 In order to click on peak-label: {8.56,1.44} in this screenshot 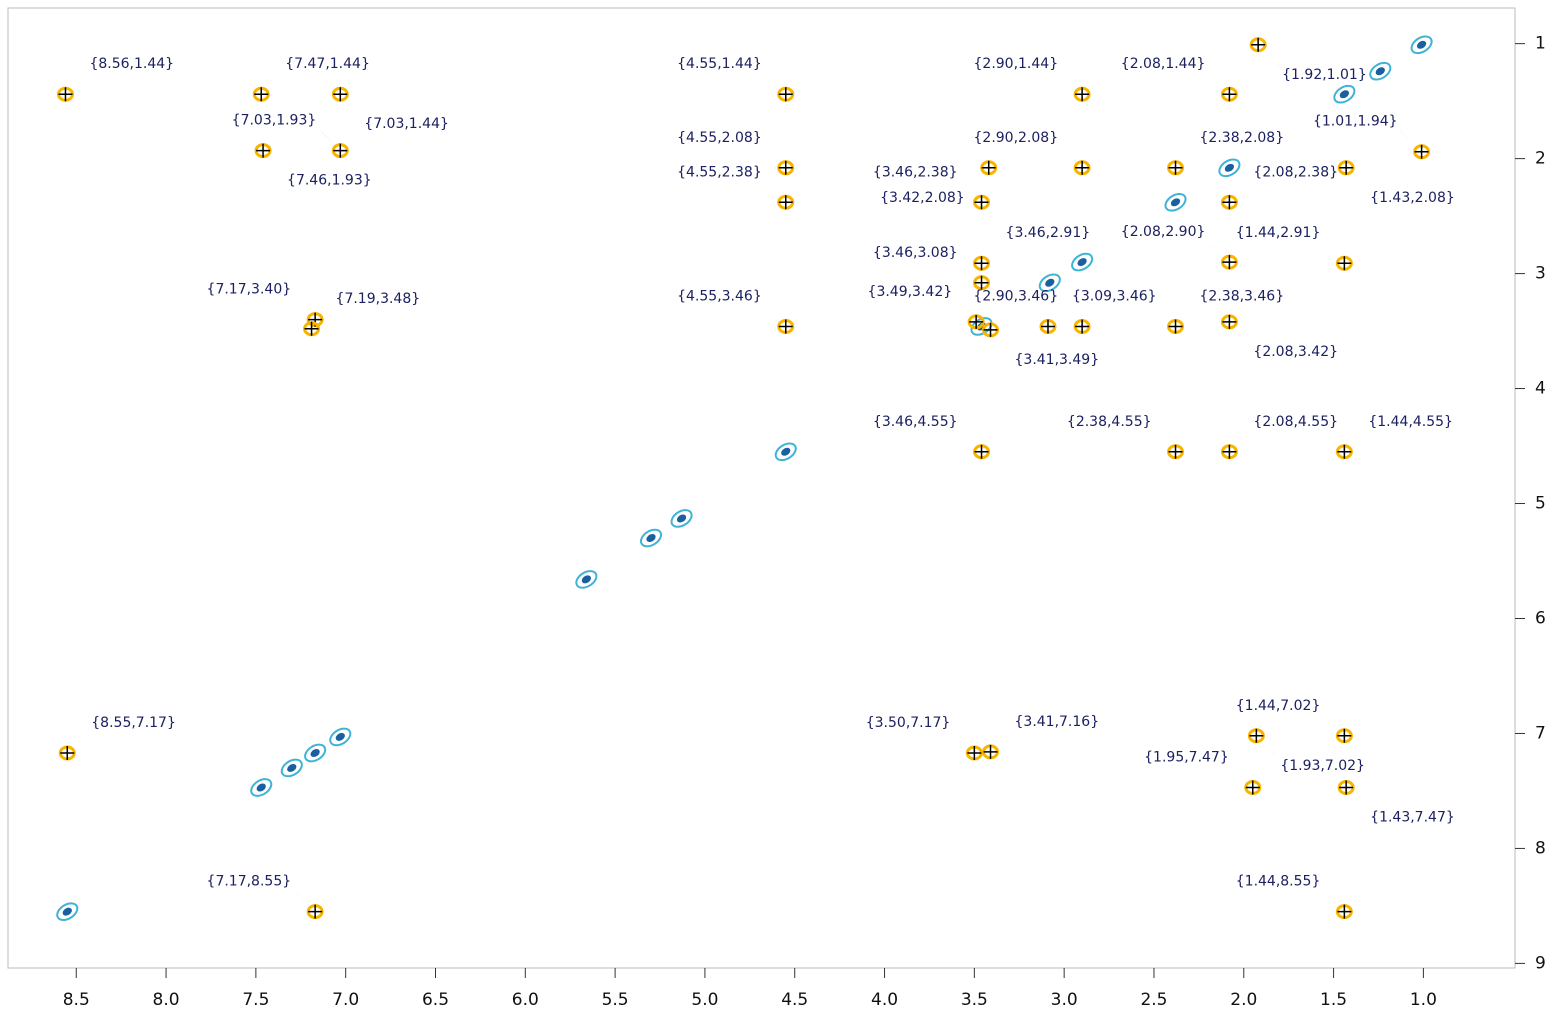, I will do `click(131, 64)`.